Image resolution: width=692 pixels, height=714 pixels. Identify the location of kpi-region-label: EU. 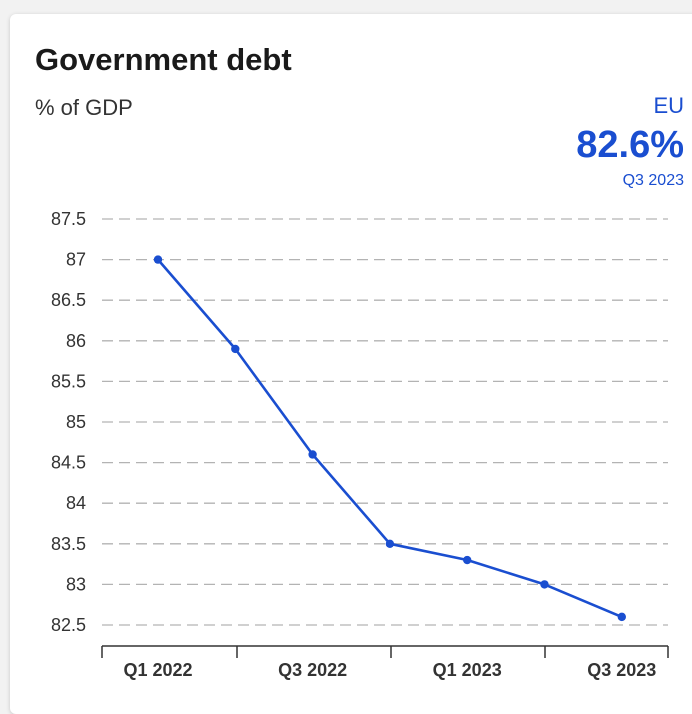
(668, 105).